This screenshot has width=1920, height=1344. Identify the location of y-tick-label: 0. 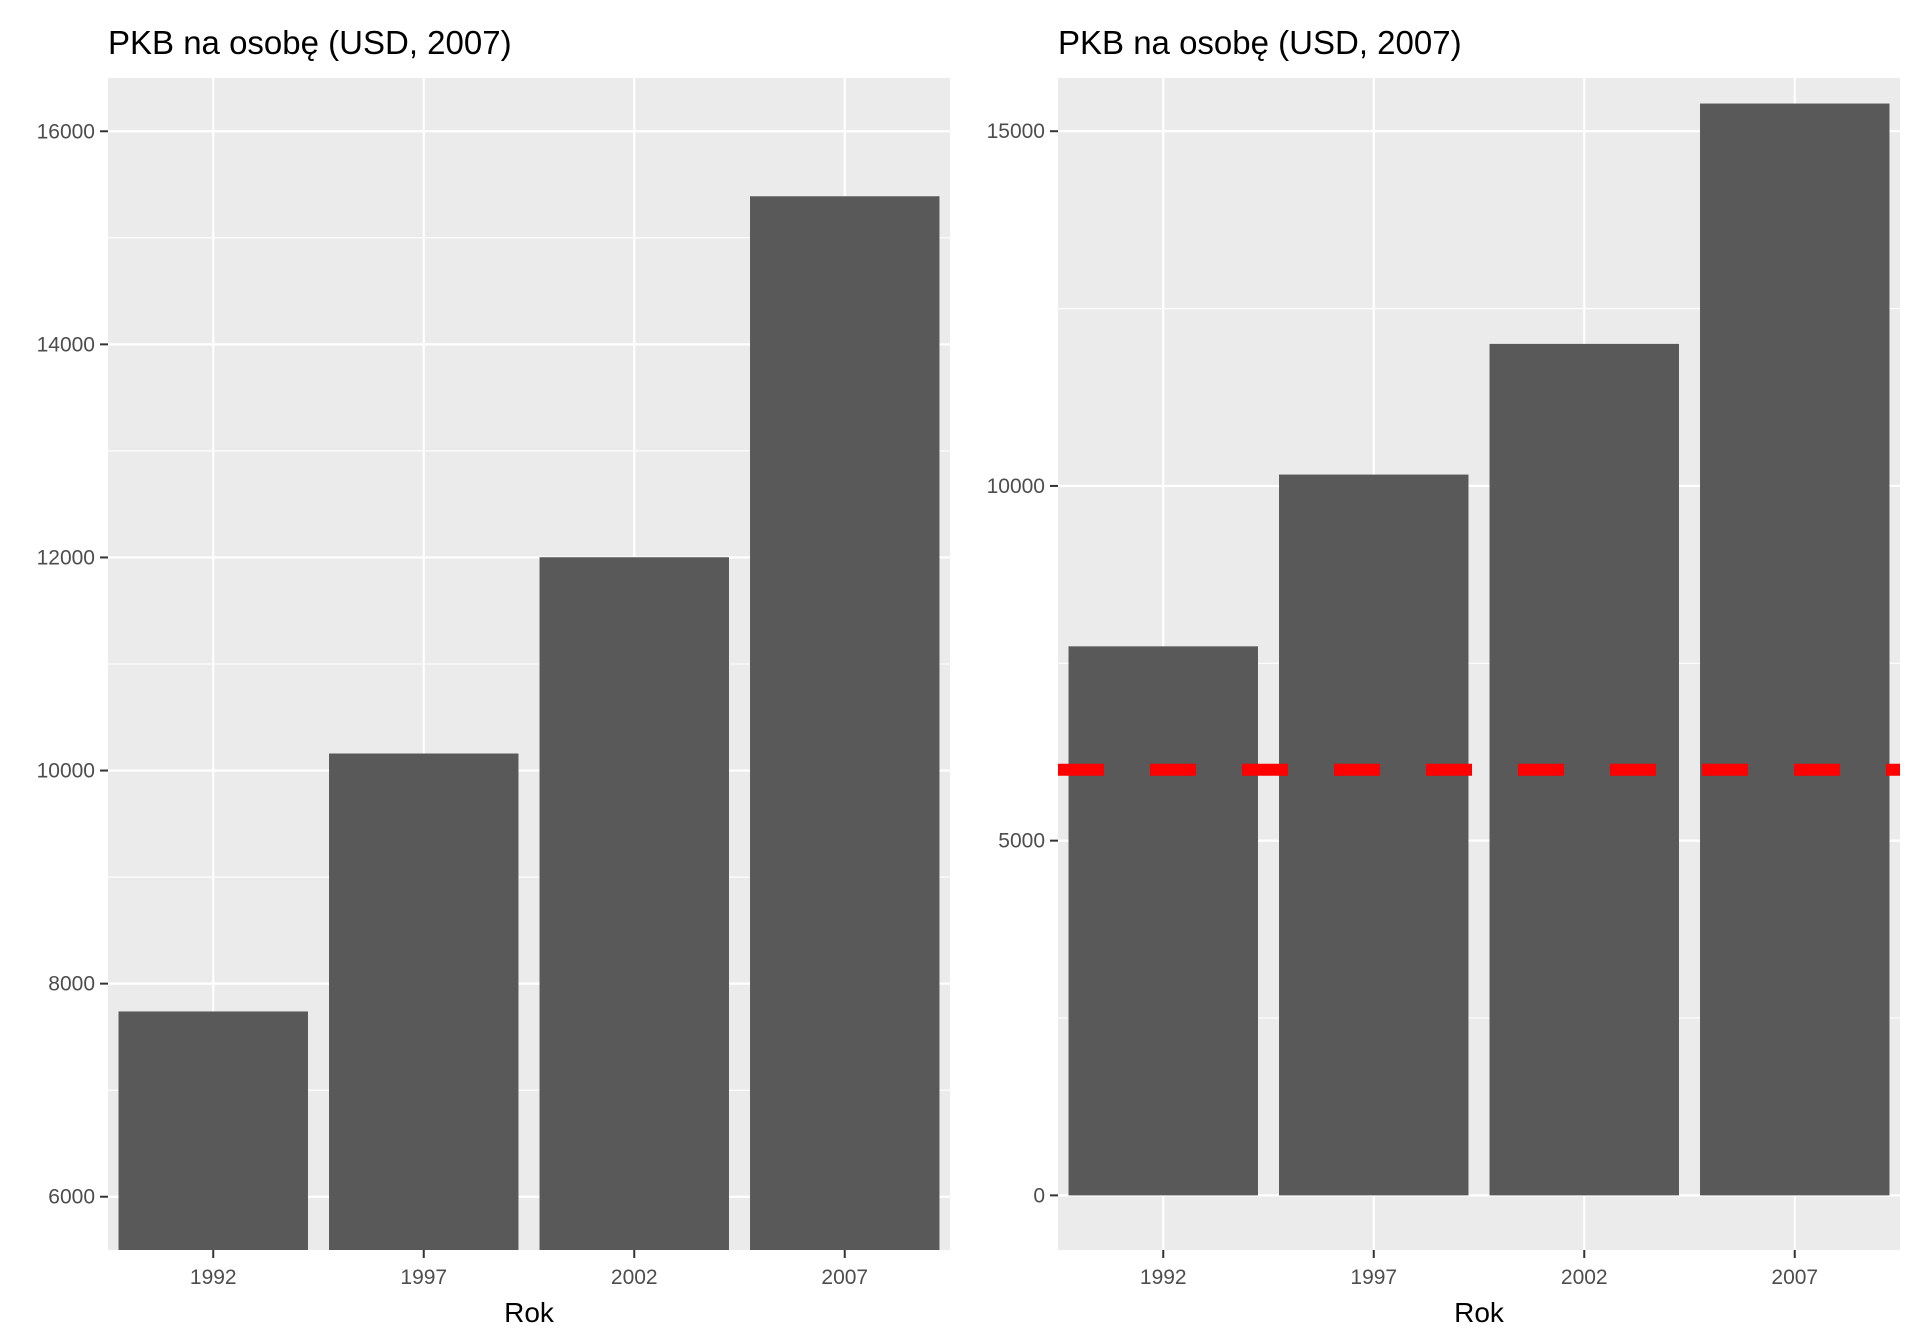
(1039, 1195).